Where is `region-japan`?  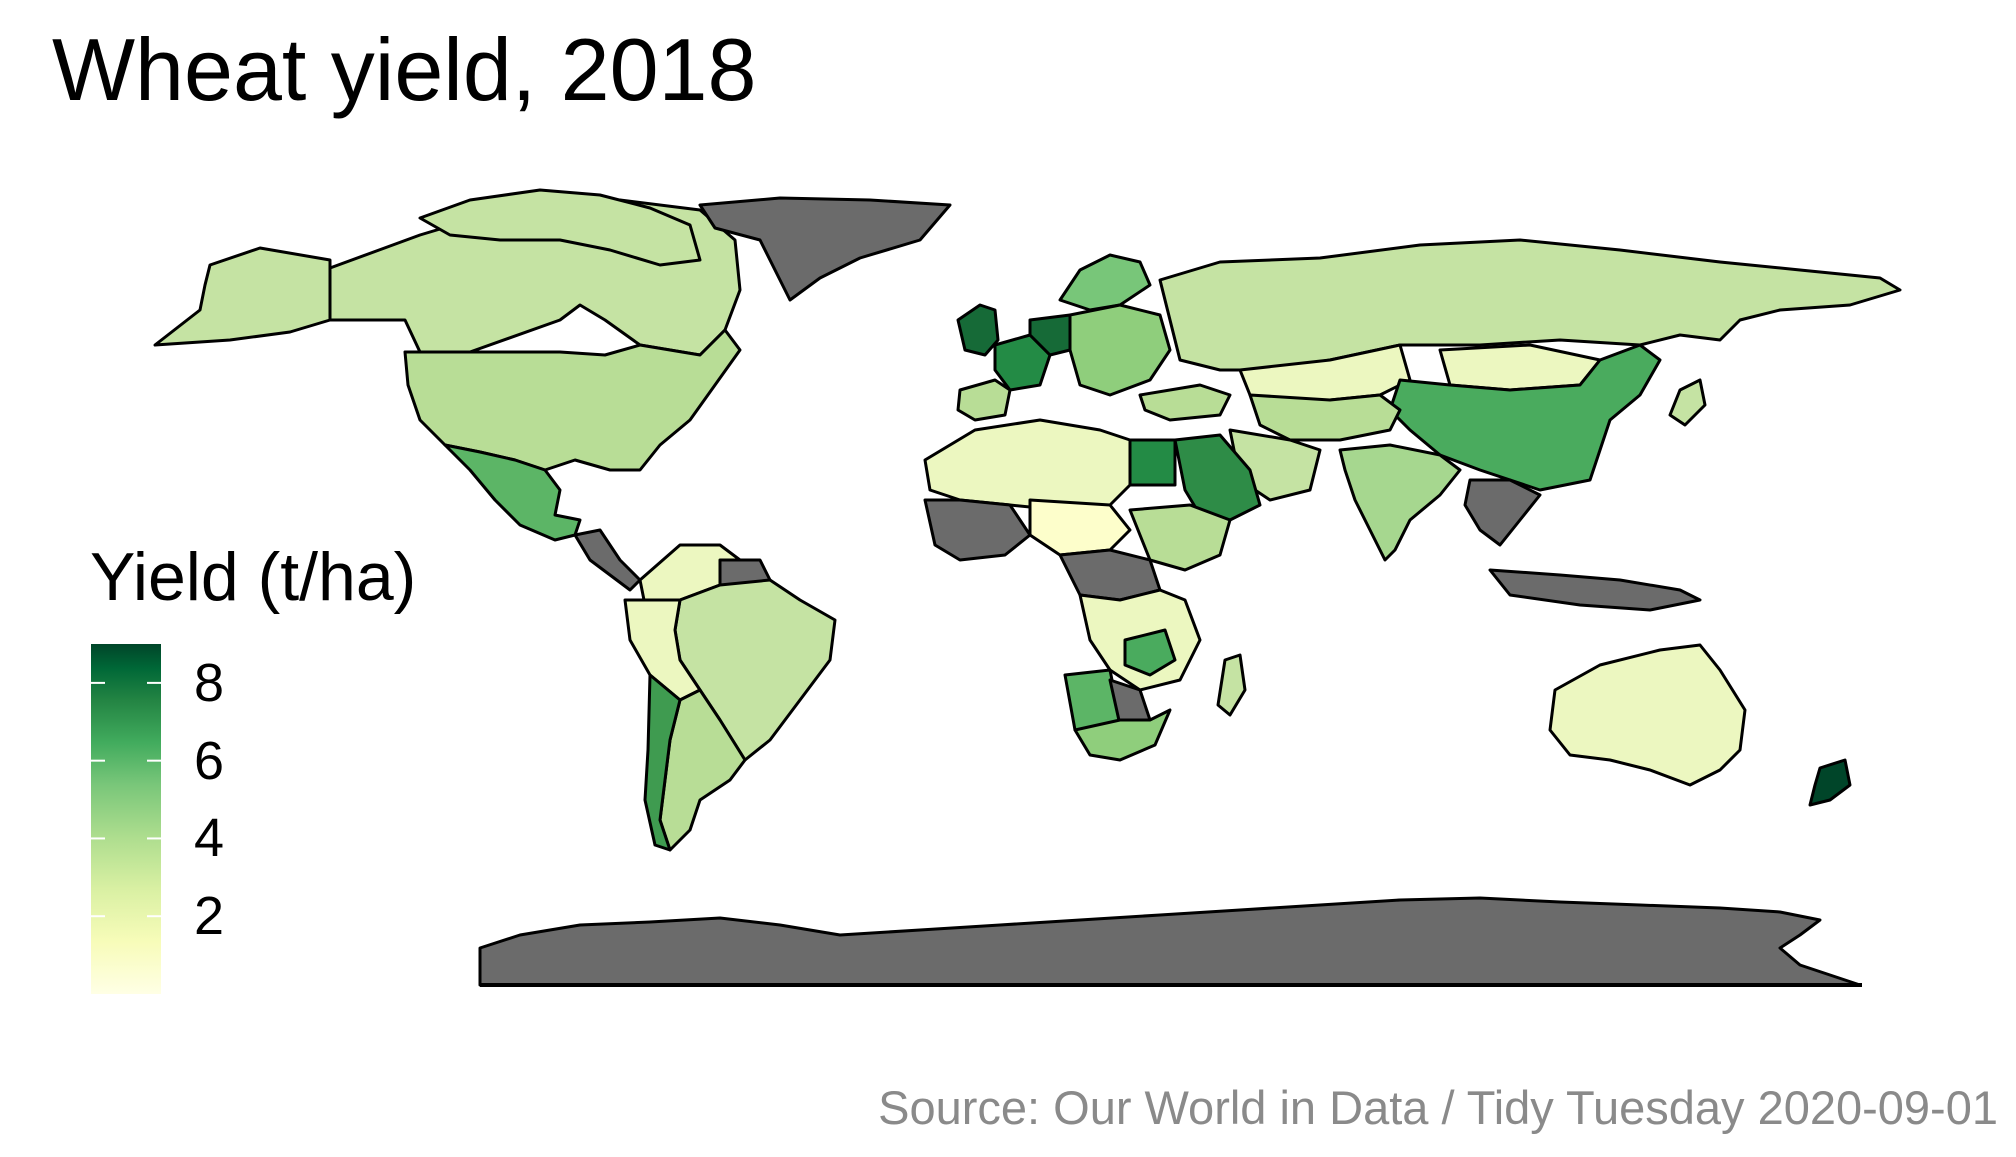 region-japan is located at coordinates (1687, 402).